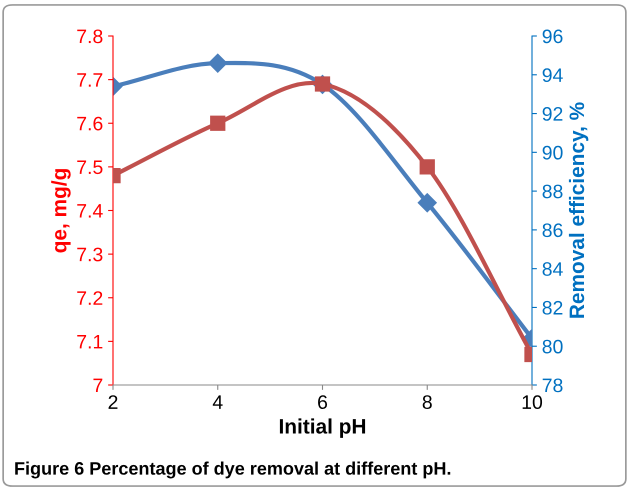 The height and width of the screenshot is (491, 629). I want to click on y-axis-title: qe, mg/g, so click(61, 210).